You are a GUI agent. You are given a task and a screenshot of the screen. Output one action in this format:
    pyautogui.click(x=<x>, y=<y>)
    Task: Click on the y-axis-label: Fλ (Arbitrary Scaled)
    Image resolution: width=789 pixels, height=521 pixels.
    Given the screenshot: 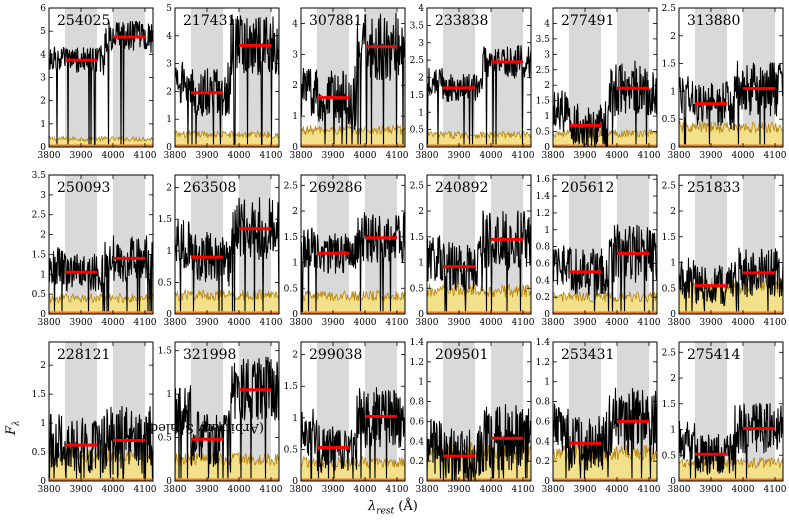 What is the action you would take?
    pyautogui.click(x=134, y=427)
    